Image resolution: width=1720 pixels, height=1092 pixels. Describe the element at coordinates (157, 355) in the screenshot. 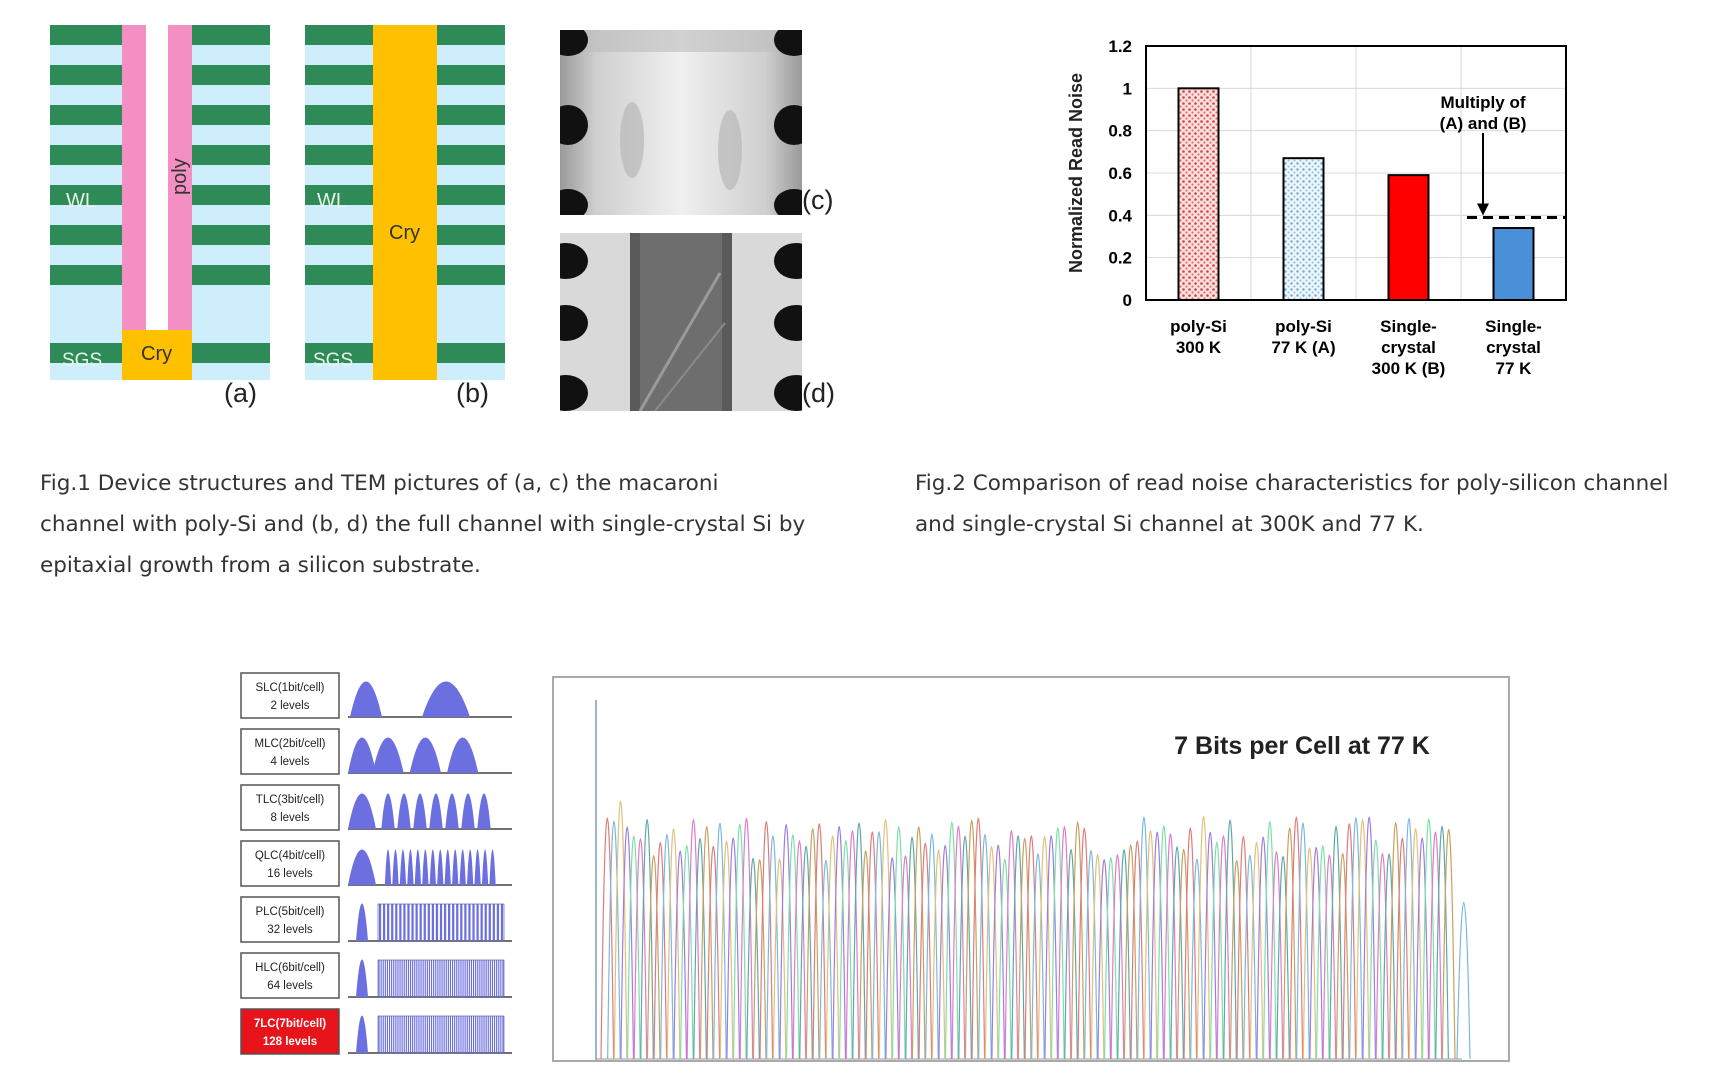

I see `cry-plug` at that location.